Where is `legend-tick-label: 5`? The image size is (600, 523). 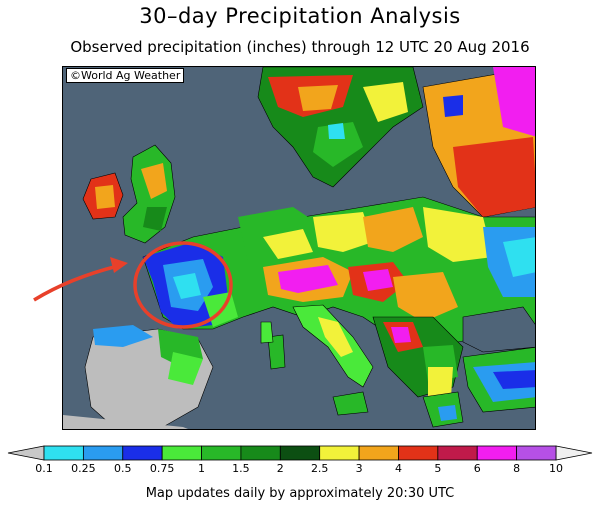 legend-tick-label: 5 is located at coordinates (438, 468).